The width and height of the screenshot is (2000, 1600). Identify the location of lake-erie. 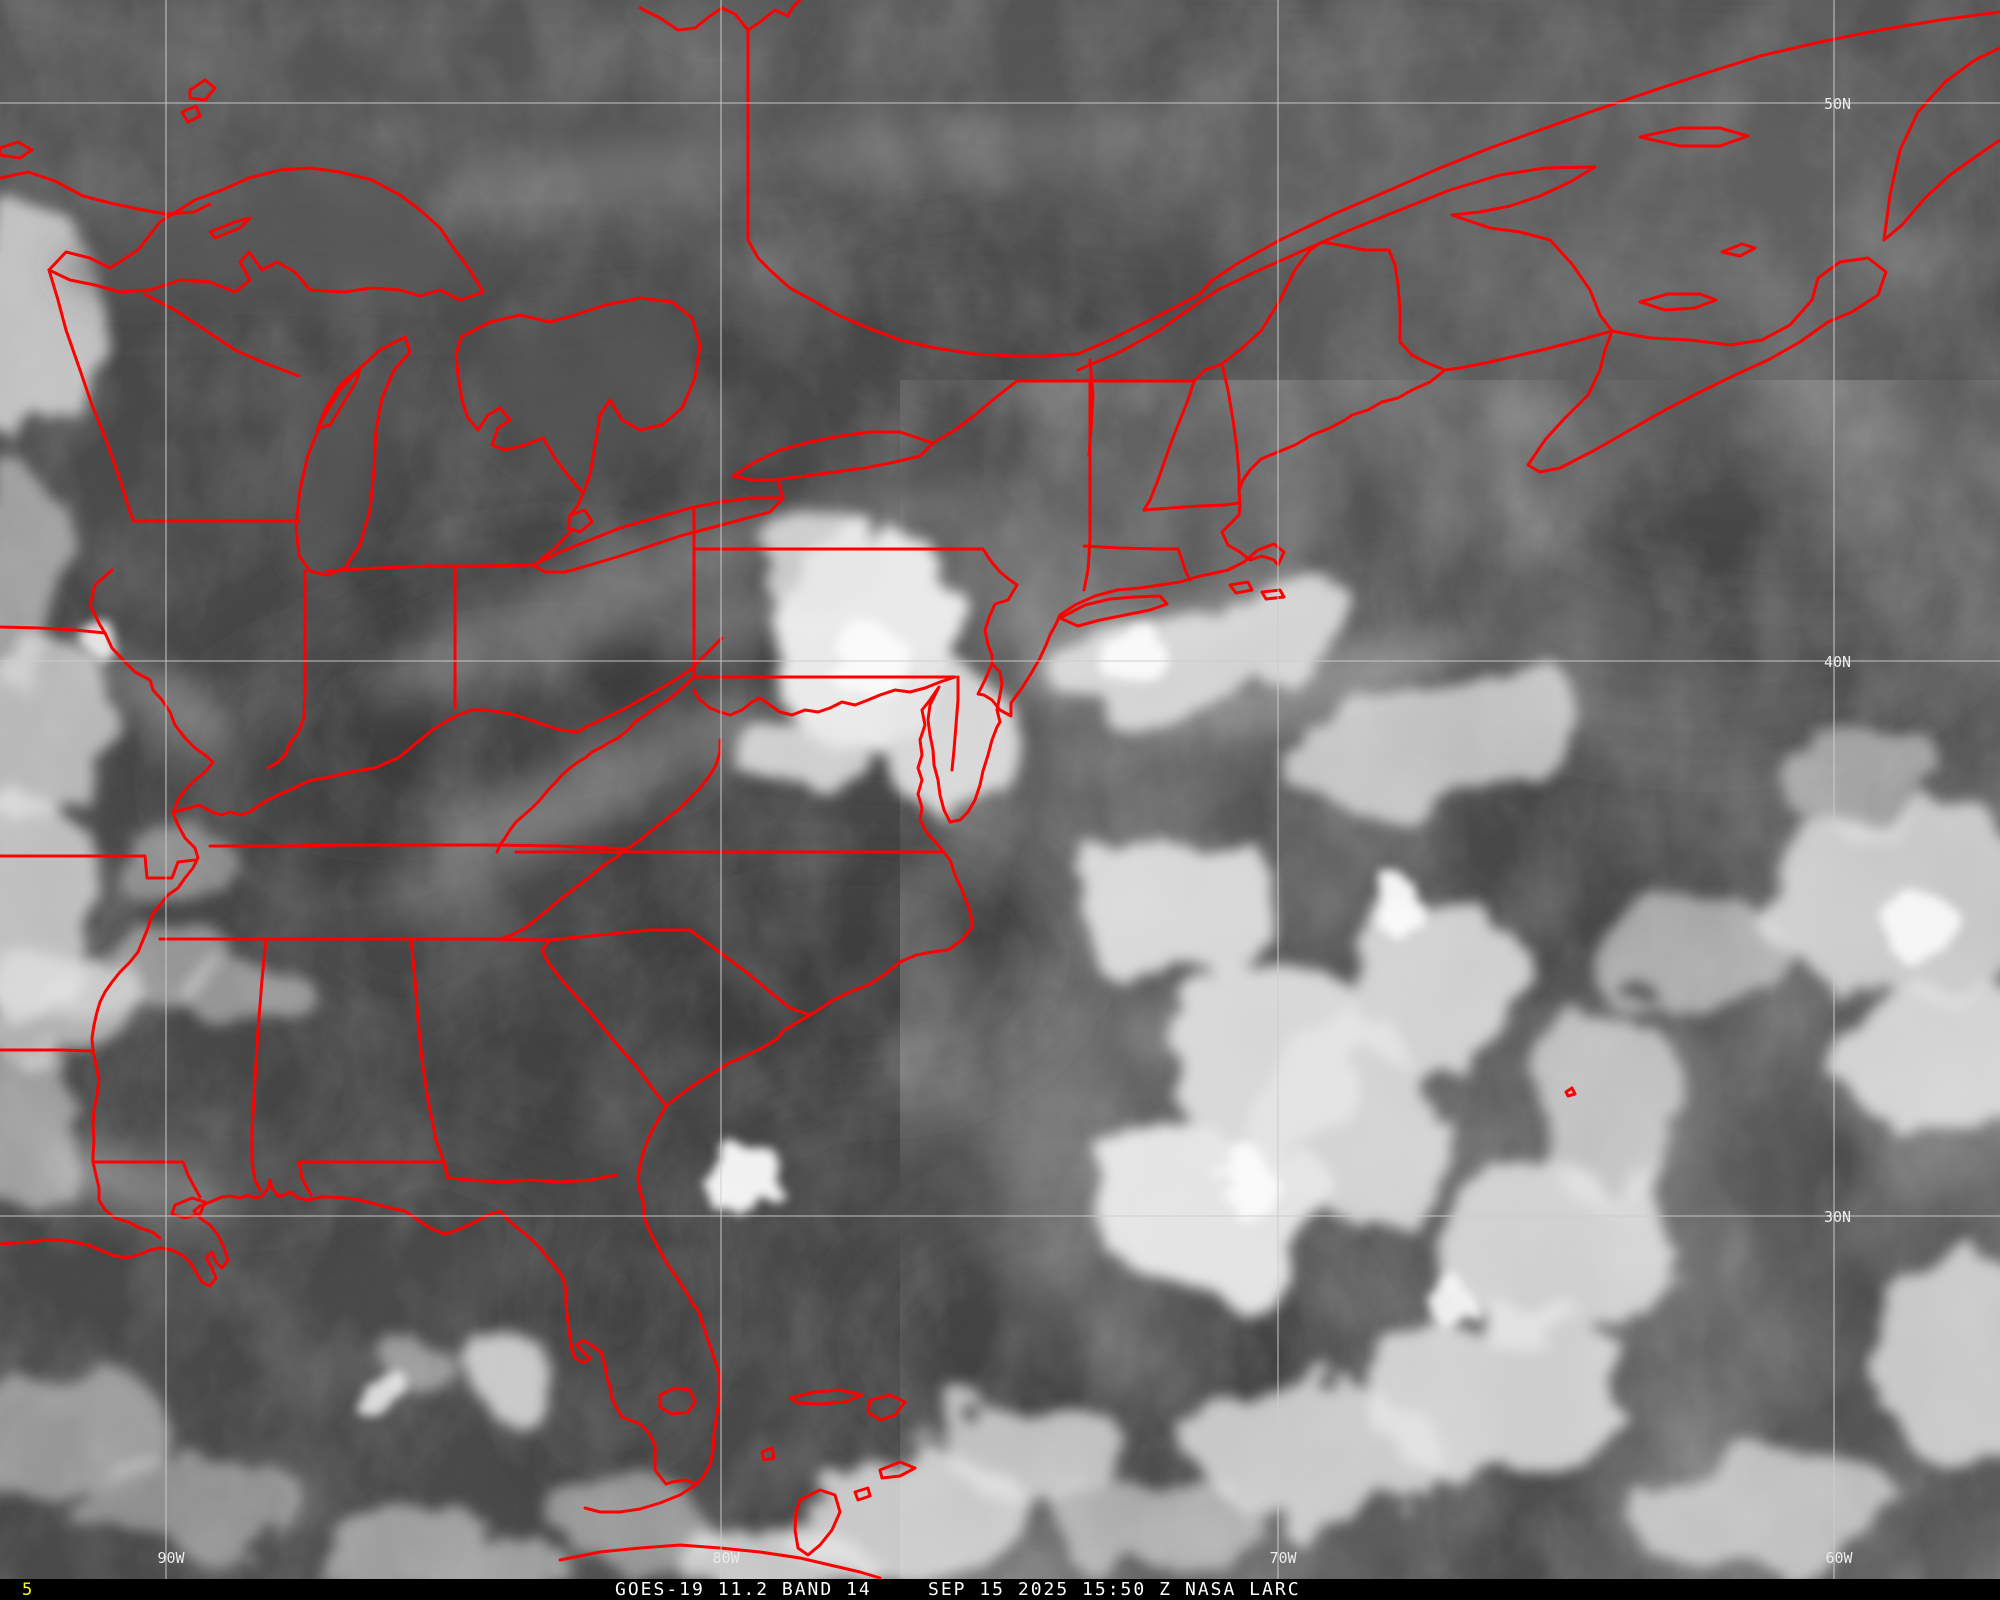
(658, 535).